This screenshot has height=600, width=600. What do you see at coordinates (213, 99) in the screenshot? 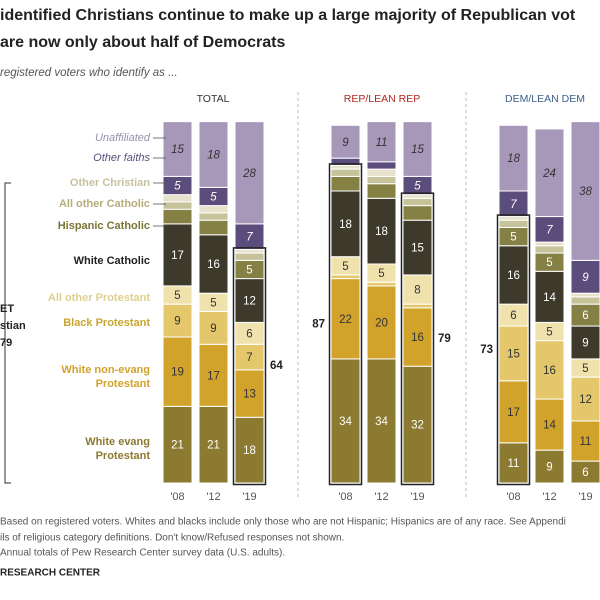
I see `group-title: TOTAL` at bounding box center [213, 99].